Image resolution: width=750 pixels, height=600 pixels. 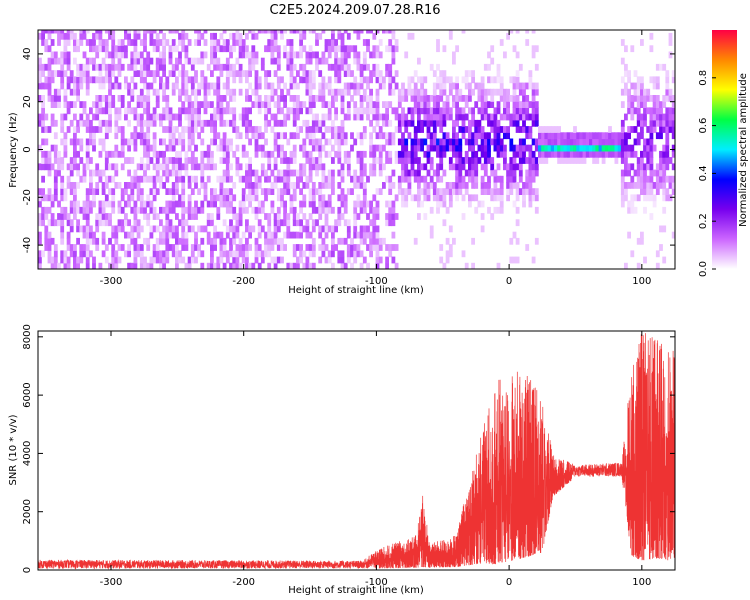 I want to click on y-tick-label: -20, so click(x=27, y=197).